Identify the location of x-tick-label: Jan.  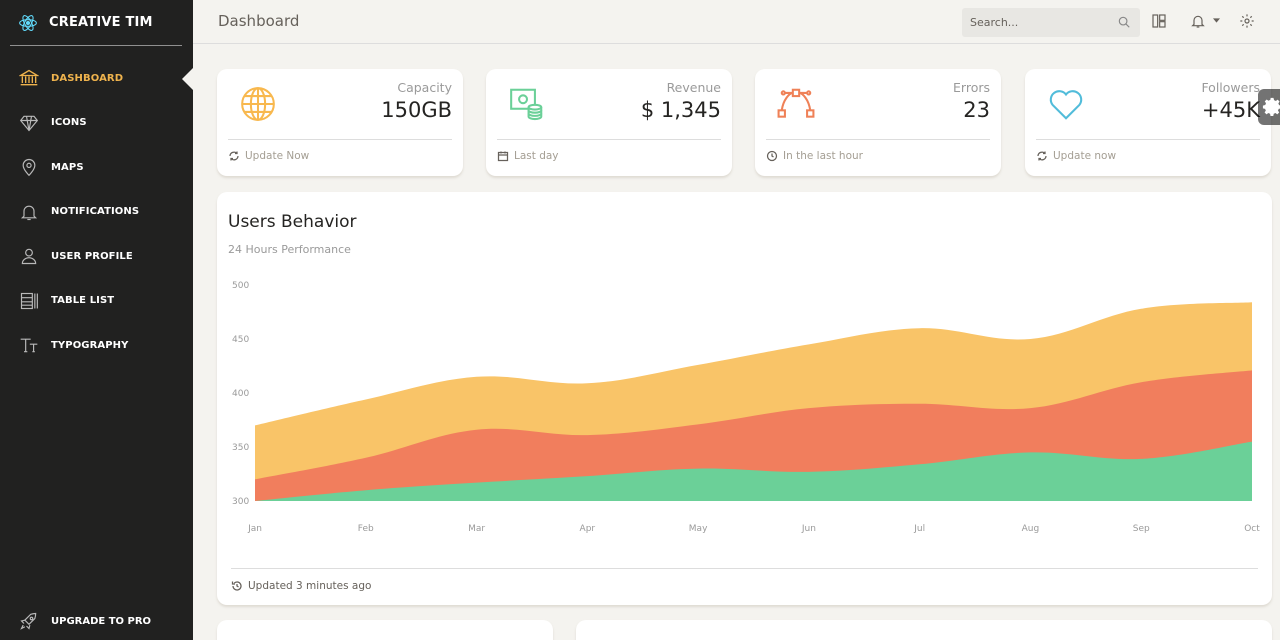
(254, 529).